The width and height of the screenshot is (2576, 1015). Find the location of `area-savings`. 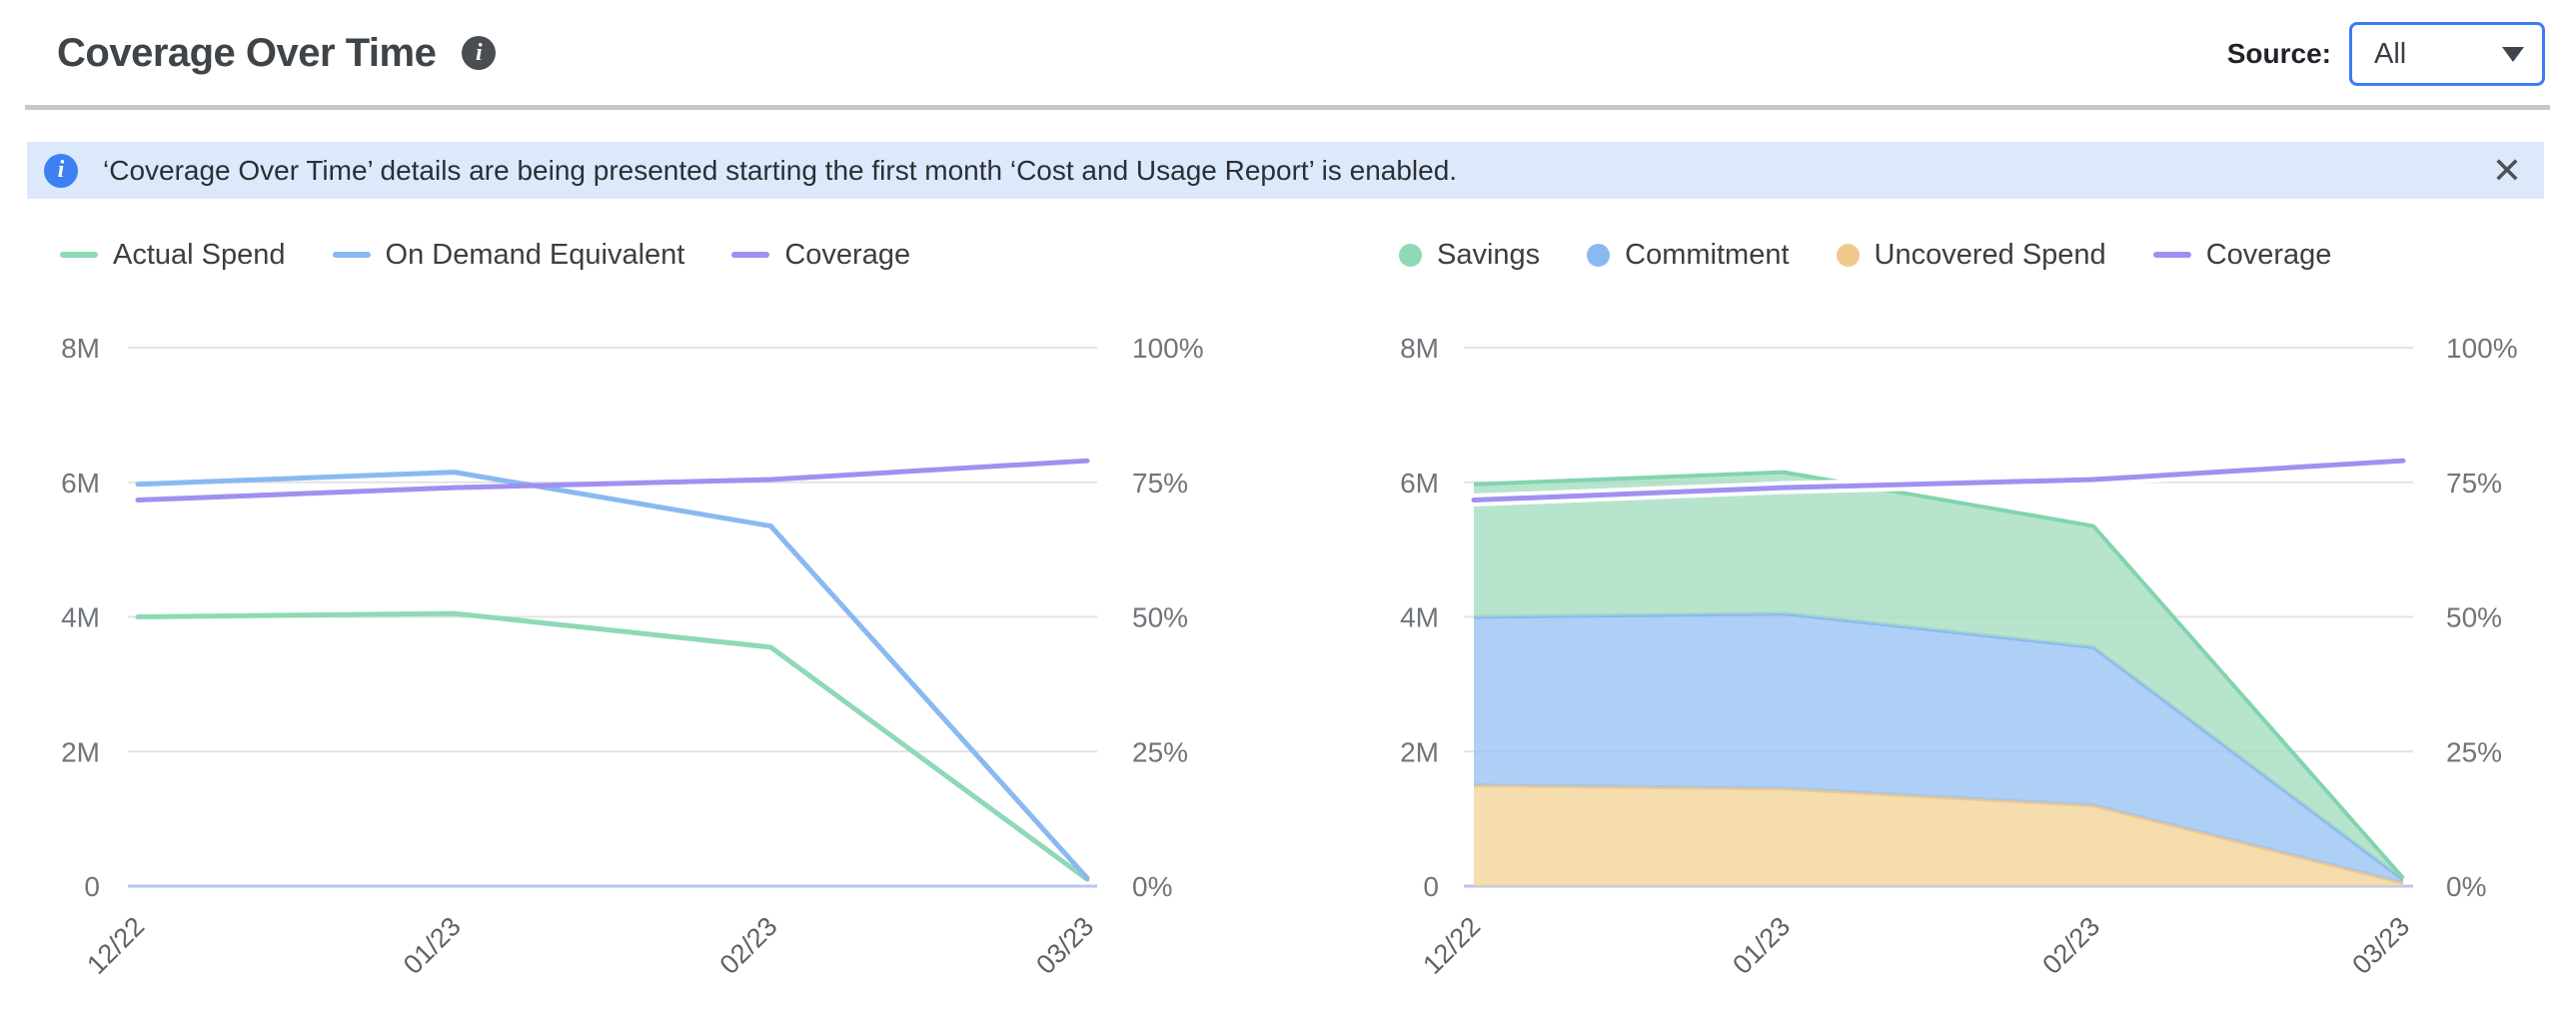

area-savings is located at coordinates (1938, 676).